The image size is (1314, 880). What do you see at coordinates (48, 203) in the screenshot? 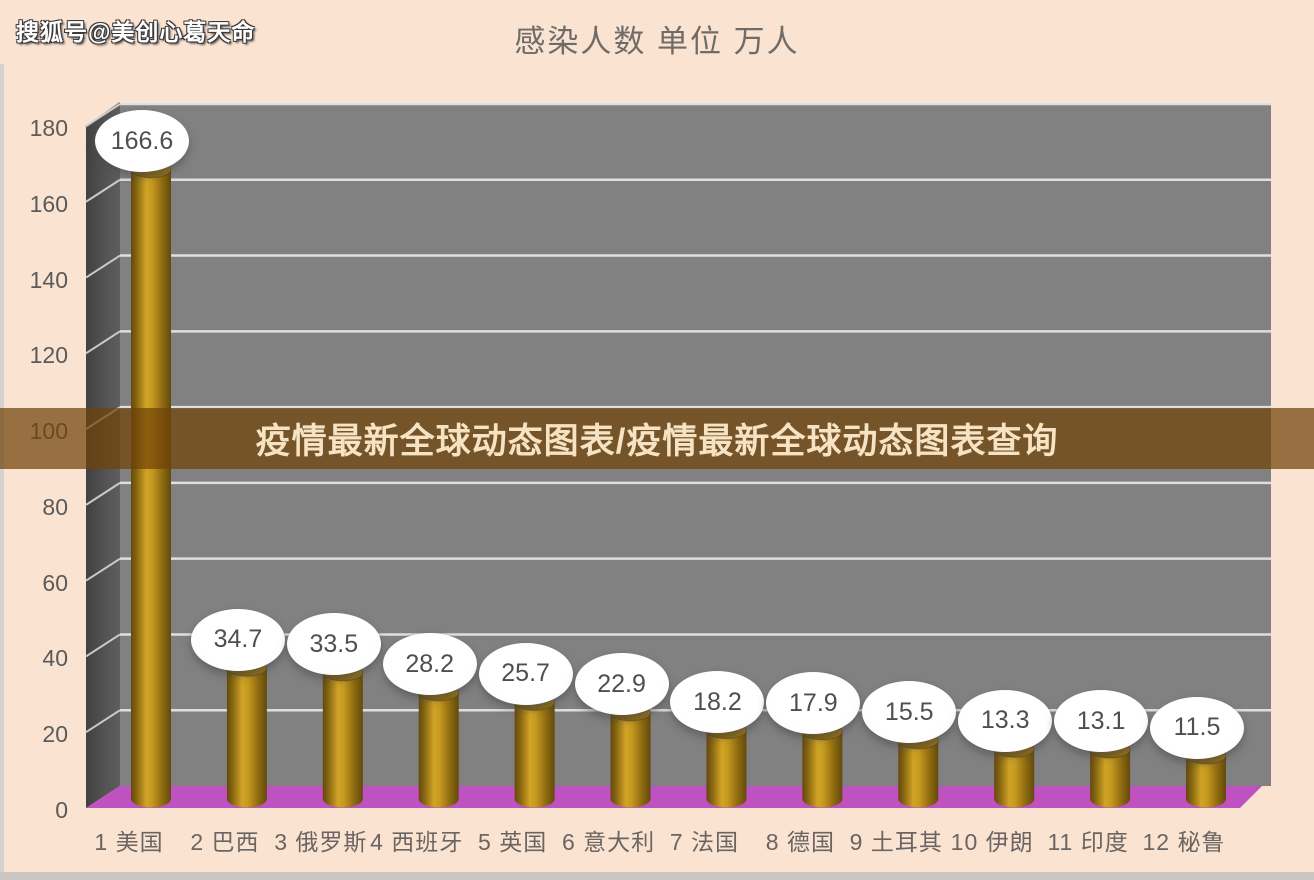
I see `y-axis-label: 160` at bounding box center [48, 203].